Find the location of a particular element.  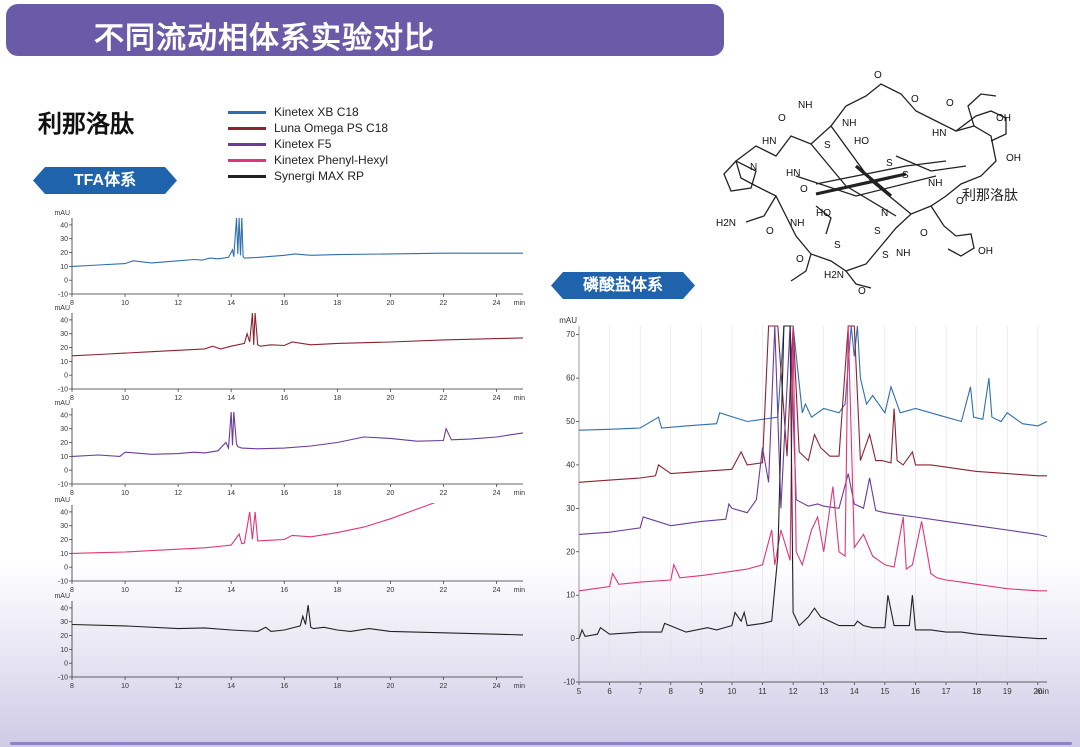

x-axis-label: min is located at coordinates (519, 590).